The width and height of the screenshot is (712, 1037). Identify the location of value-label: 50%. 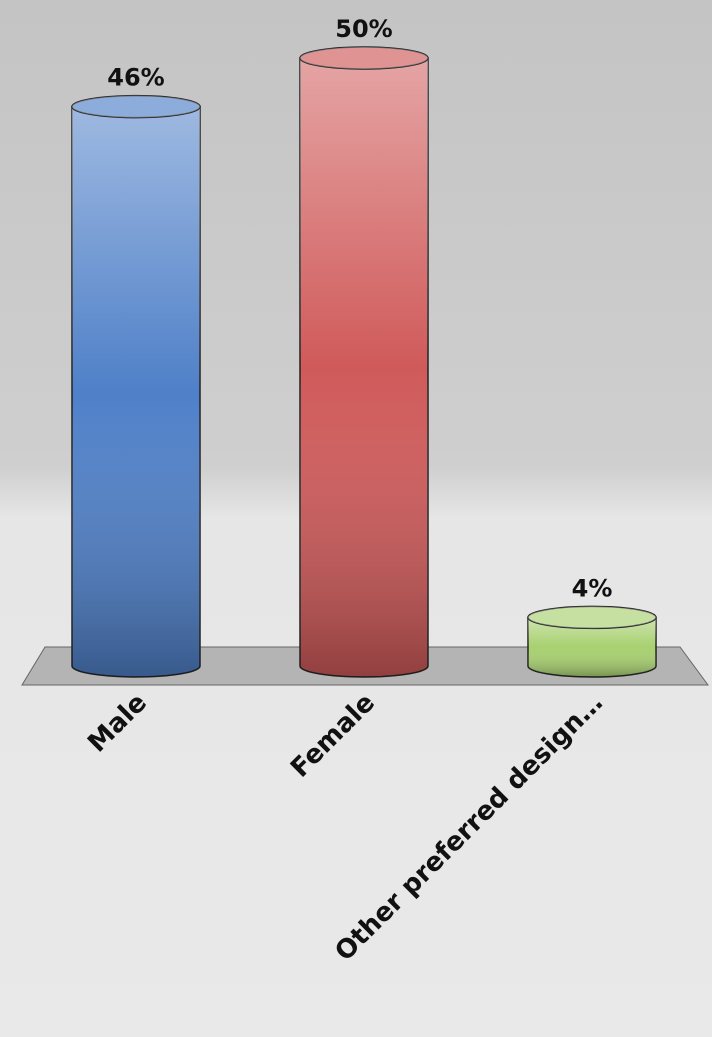
(363, 29).